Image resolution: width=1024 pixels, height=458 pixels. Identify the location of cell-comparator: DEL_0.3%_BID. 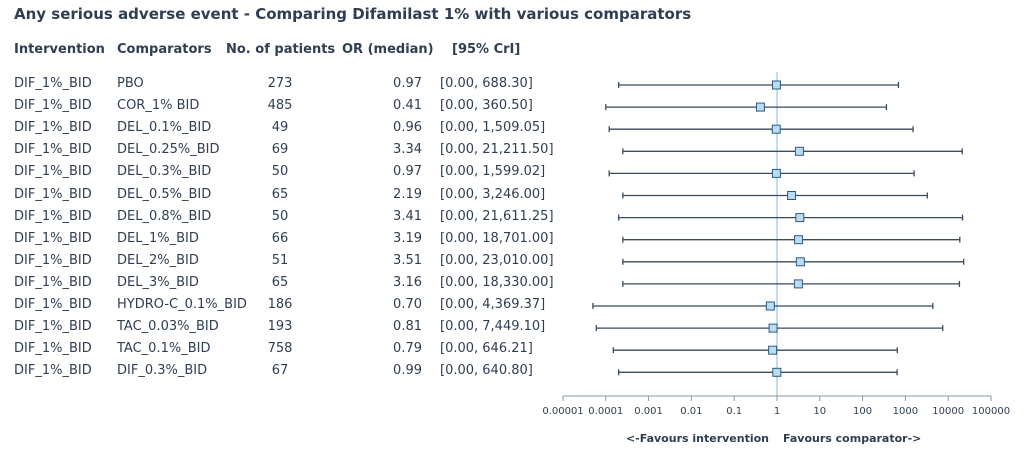
(164, 172).